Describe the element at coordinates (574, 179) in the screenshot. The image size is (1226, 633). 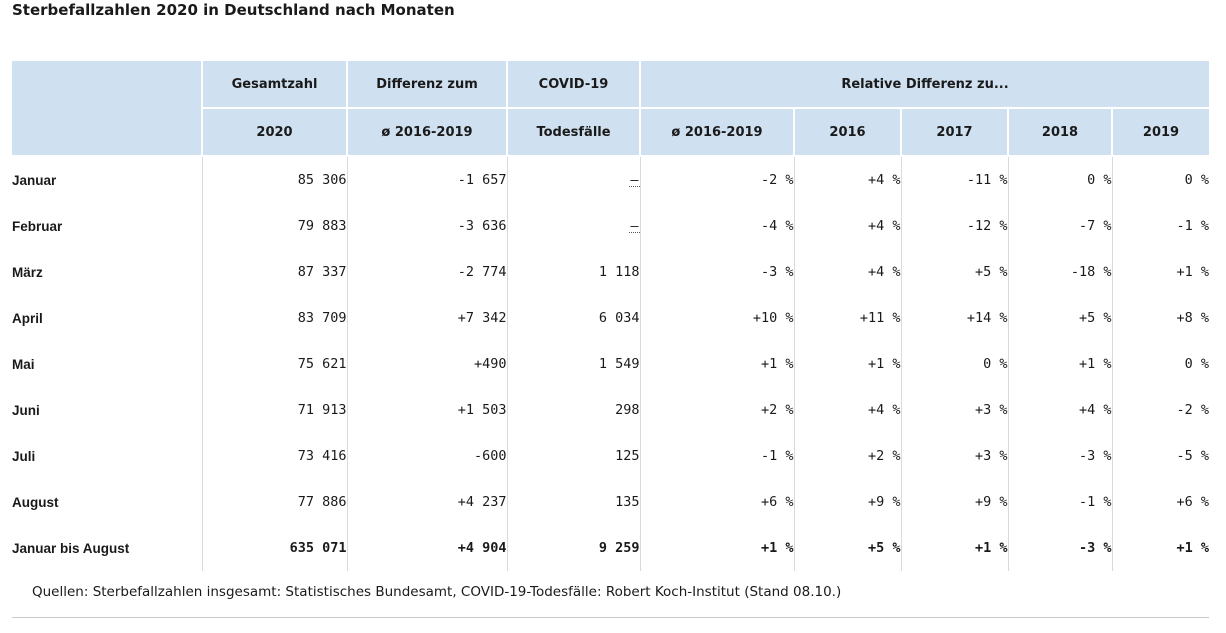
I see `no-data-cell: –` at that location.